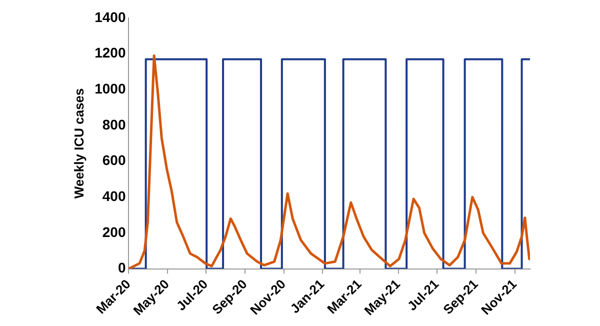 The height and width of the screenshot is (326, 600). I want to click on y-tick-label: 600, so click(114, 160).